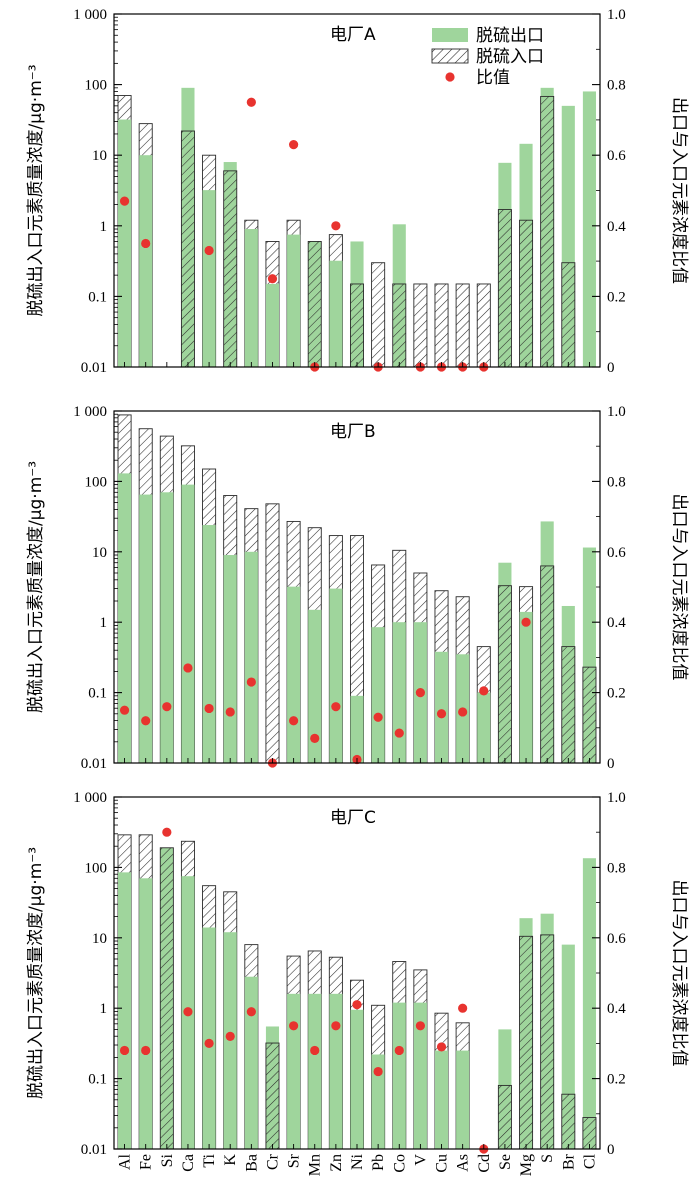 Image resolution: width=700 pixels, height=1190 pixels. What do you see at coordinates (463, 1163) in the screenshot?
I see `category-label-As: As` at bounding box center [463, 1163].